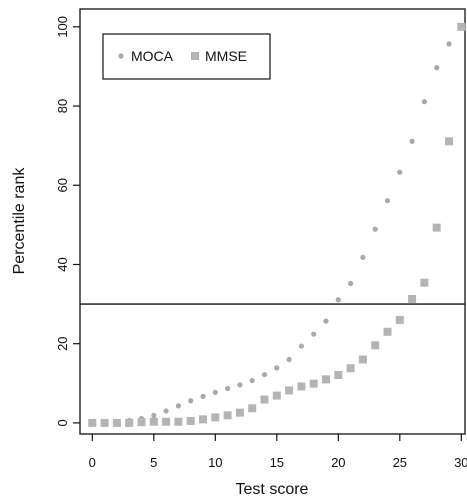  I want to click on y-tick-label: 60, so click(62, 185).